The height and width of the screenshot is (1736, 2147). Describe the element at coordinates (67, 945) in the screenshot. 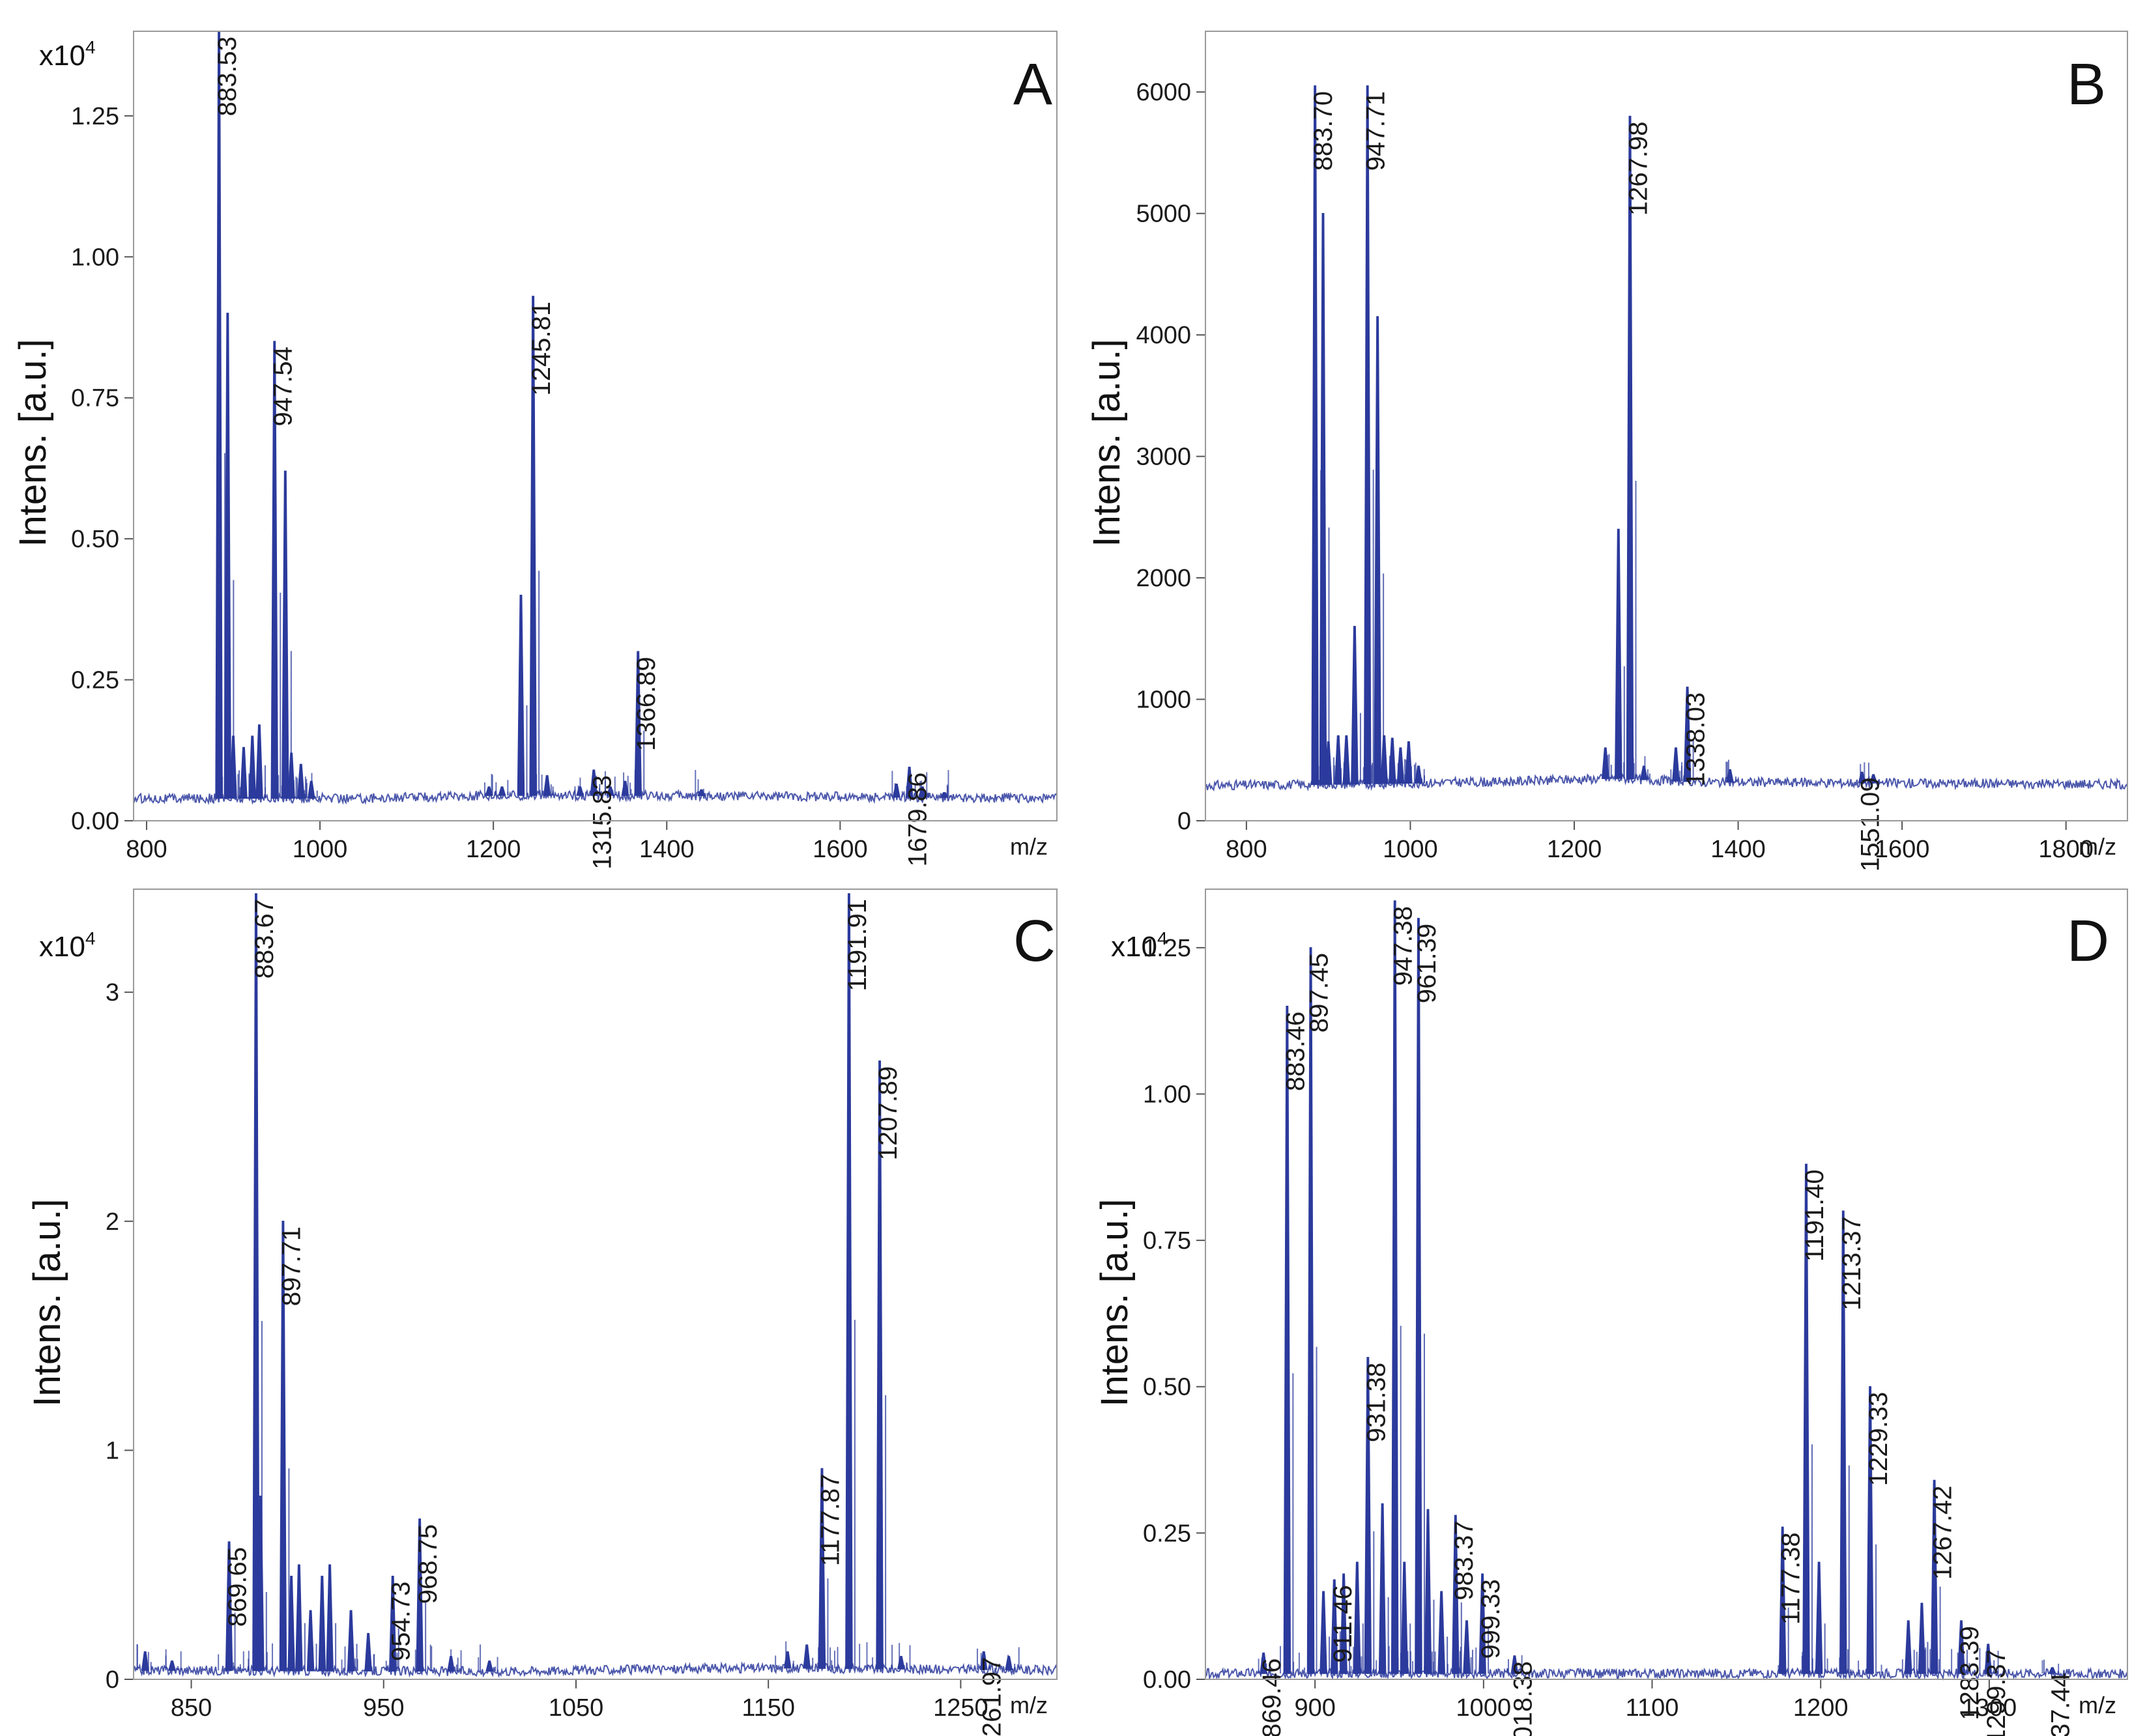

I see `panel-c-y-multiplier: x104` at that location.